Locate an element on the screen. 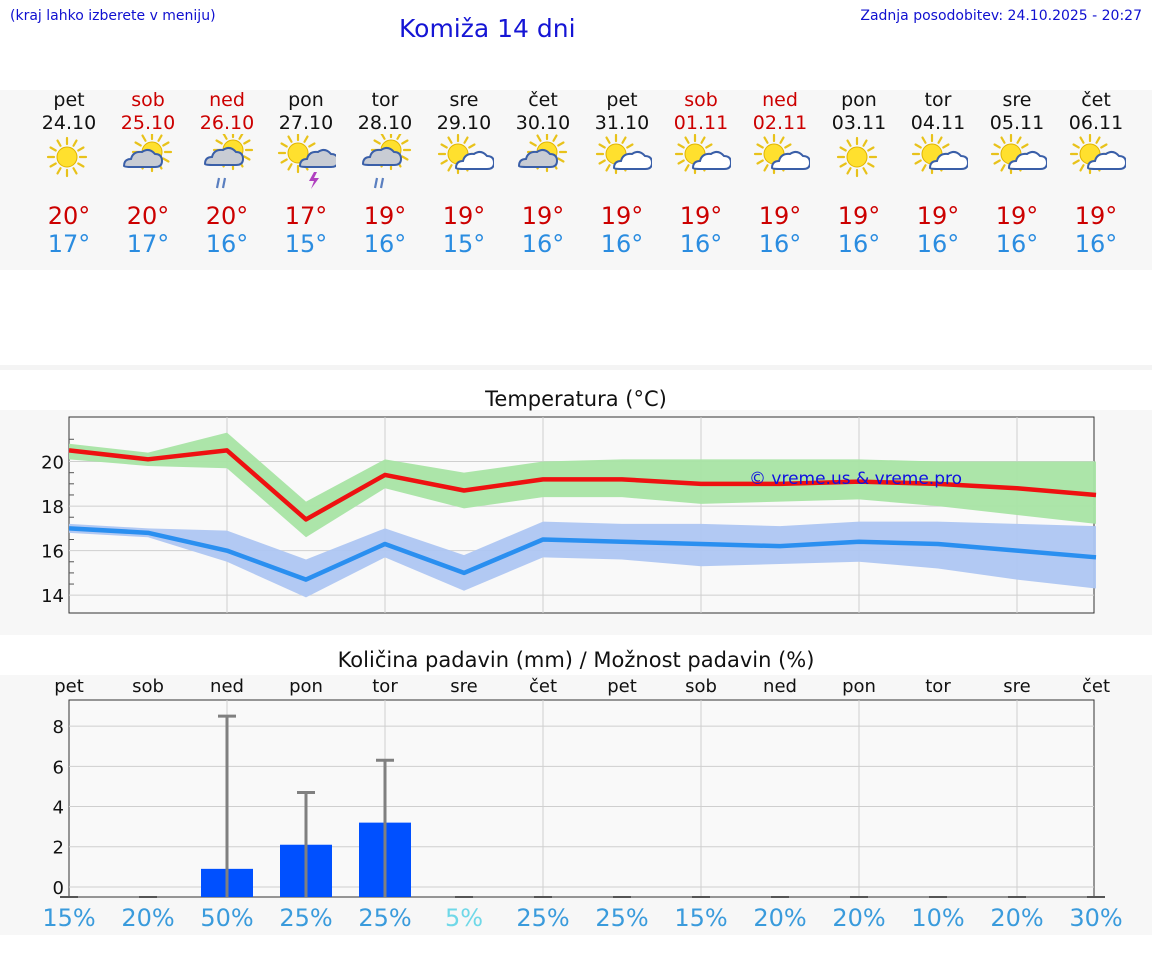 The height and width of the screenshot is (975, 1152). day-date: 04.11 is located at coordinates (938, 123).